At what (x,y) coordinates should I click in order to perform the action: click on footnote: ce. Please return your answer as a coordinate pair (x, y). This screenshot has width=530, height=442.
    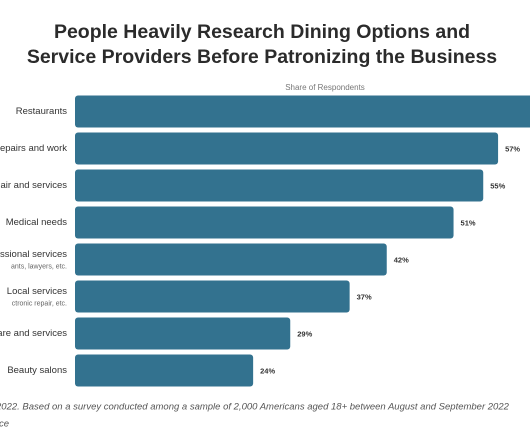
    Looking at the image, I should click on (4, 424).